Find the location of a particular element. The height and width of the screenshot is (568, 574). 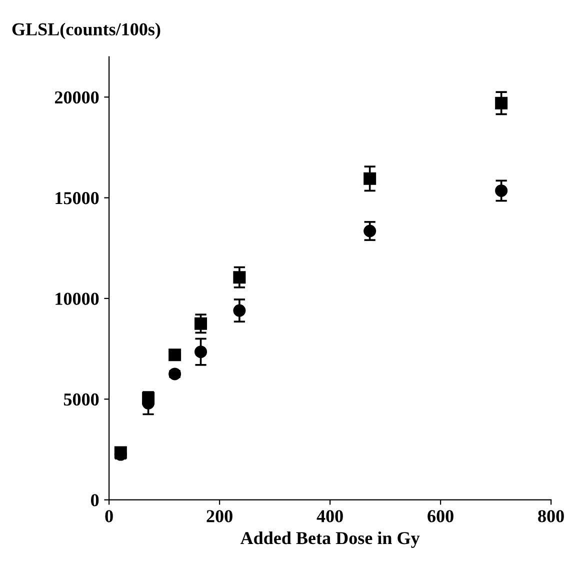

x-tick-label: 800 is located at coordinates (551, 516).